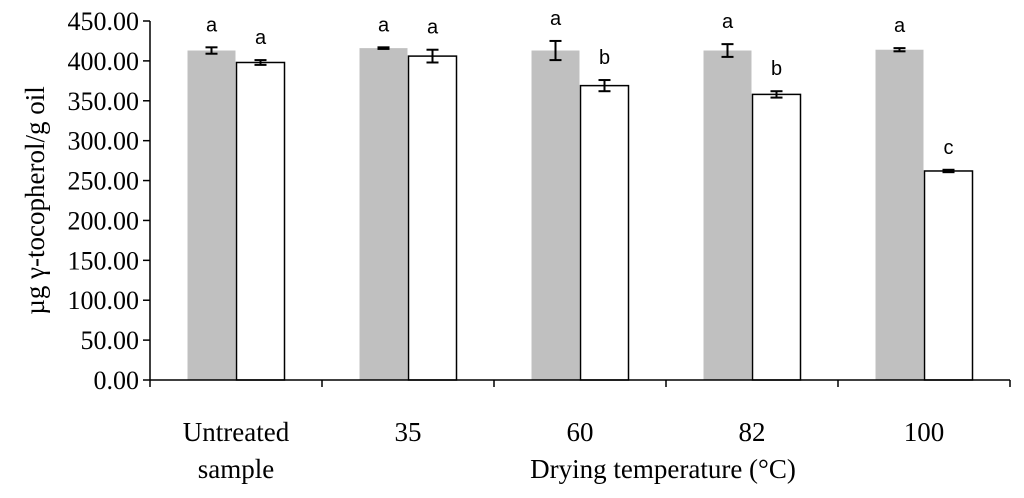 This screenshot has width=1024, height=498. What do you see at coordinates (104, 21) in the screenshot?
I see `y-tick-label: 450.00` at bounding box center [104, 21].